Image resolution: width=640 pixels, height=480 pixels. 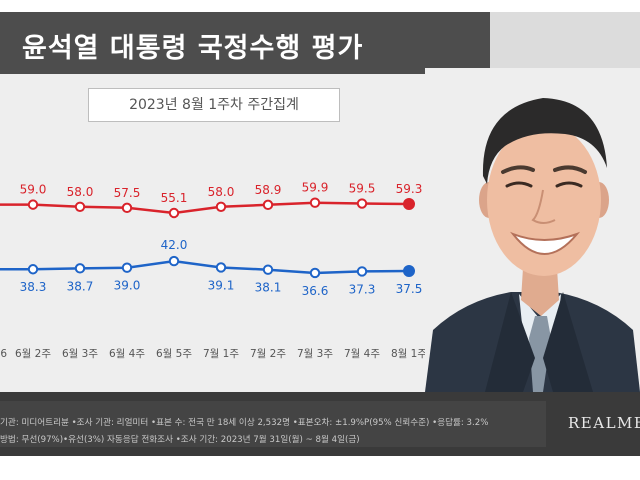 I want to click on blue-series-value-label: 38.7, so click(x=80, y=286).